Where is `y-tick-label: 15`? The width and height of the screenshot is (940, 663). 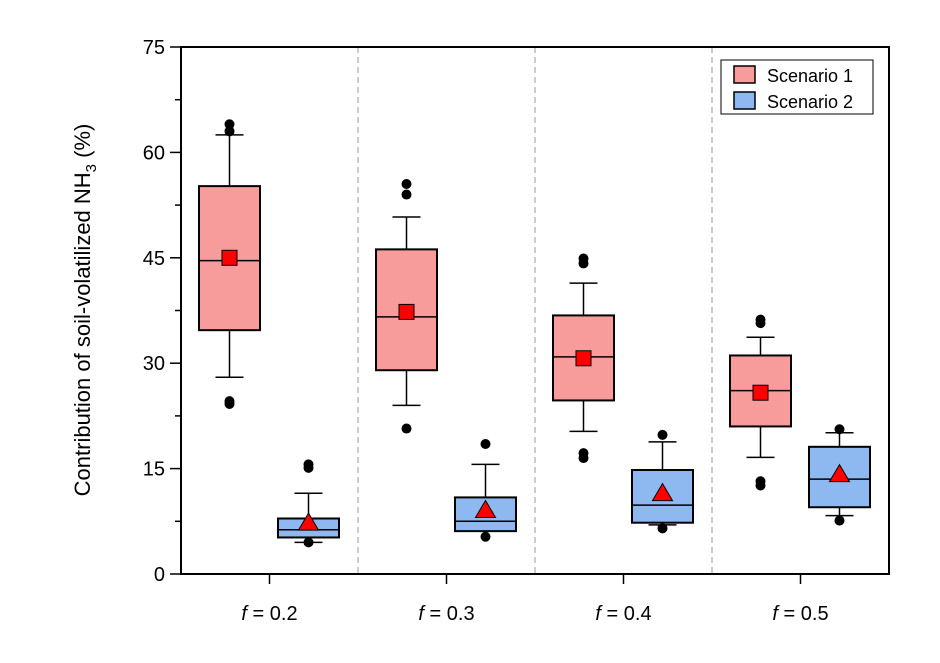 y-tick-label: 15 is located at coordinates (154, 470).